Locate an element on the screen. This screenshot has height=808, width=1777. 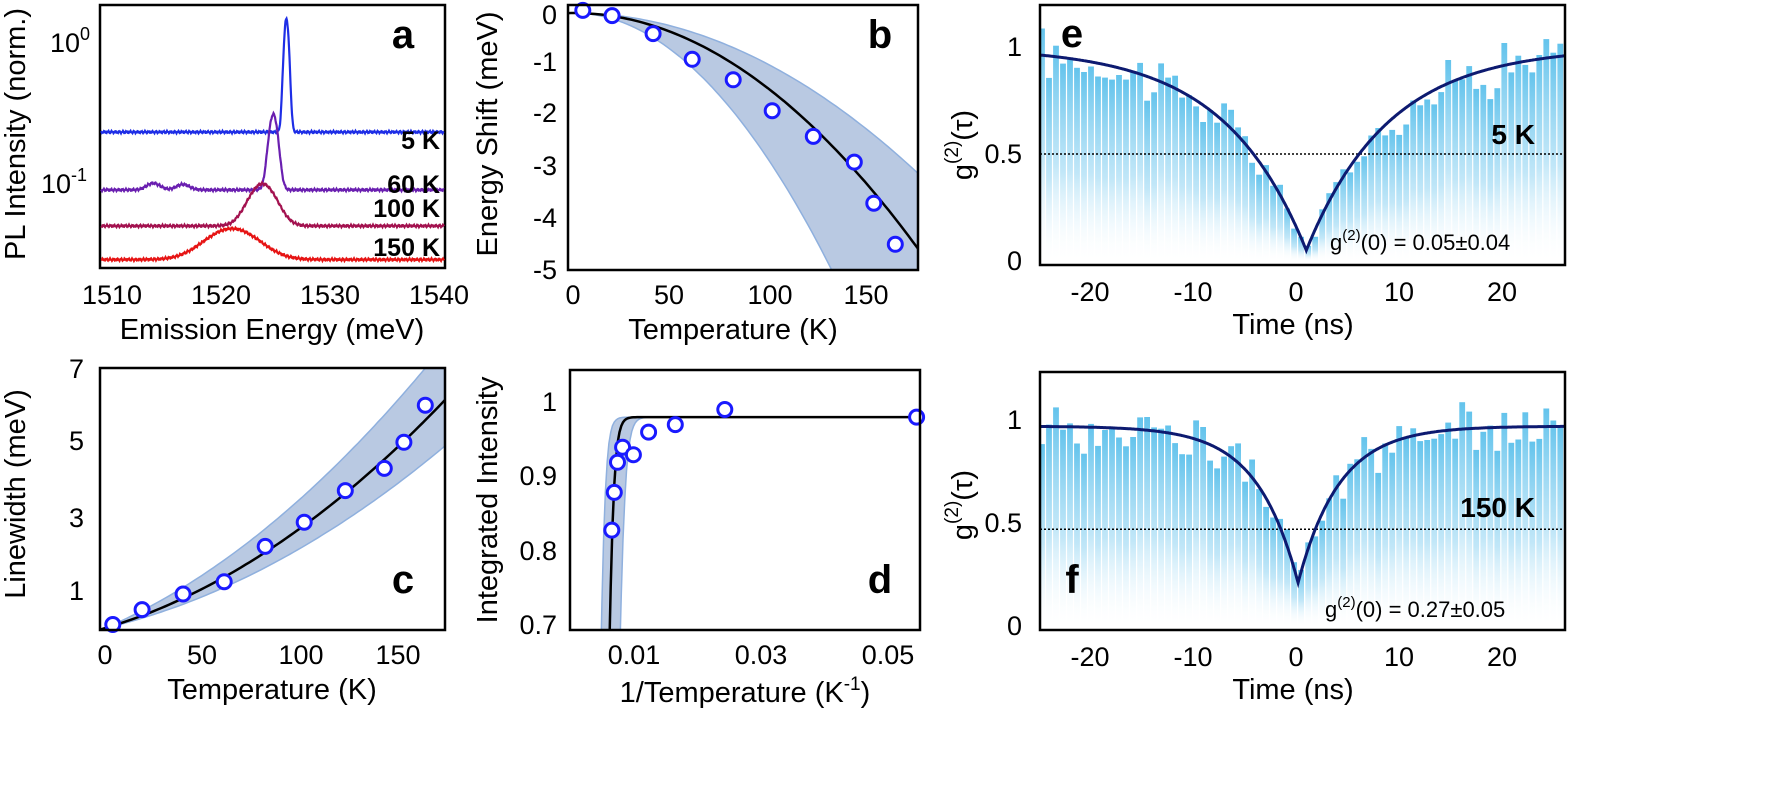
panel-a-legend-5k: 5 K is located at coordinates (420, 141).